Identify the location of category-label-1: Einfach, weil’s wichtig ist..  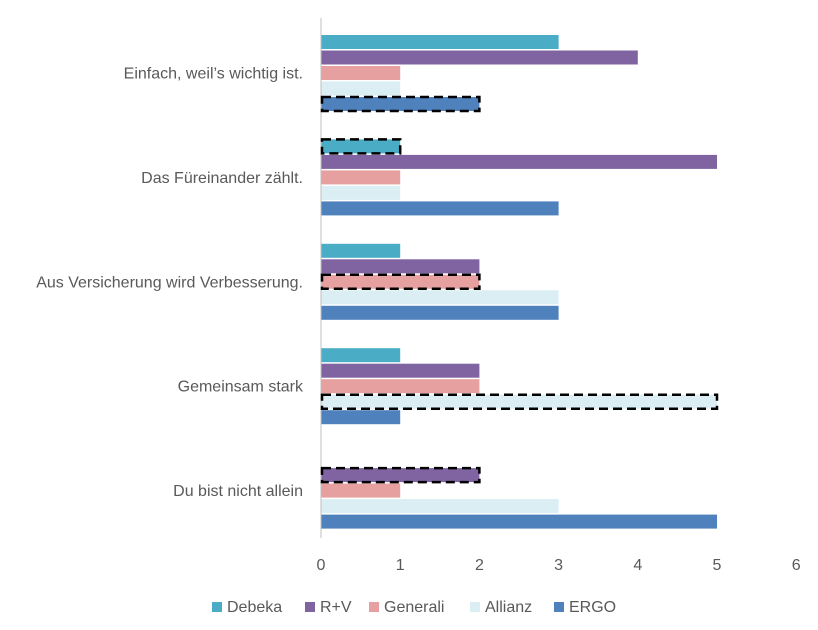
(213, 74).